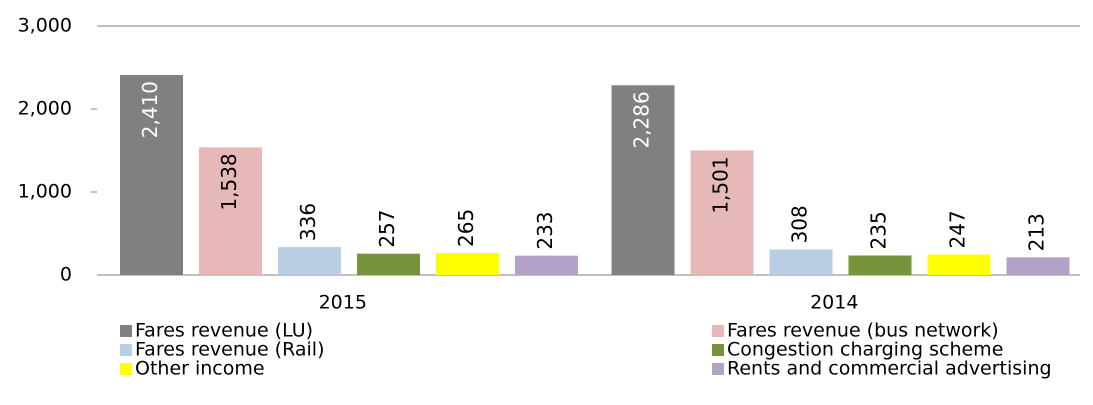 The height and width of the screenshot is (405, 1093). Describe the element at coordinates (224, 331) in the screenshot. I see `legend-label: Fares revenue (LU)` at that location.